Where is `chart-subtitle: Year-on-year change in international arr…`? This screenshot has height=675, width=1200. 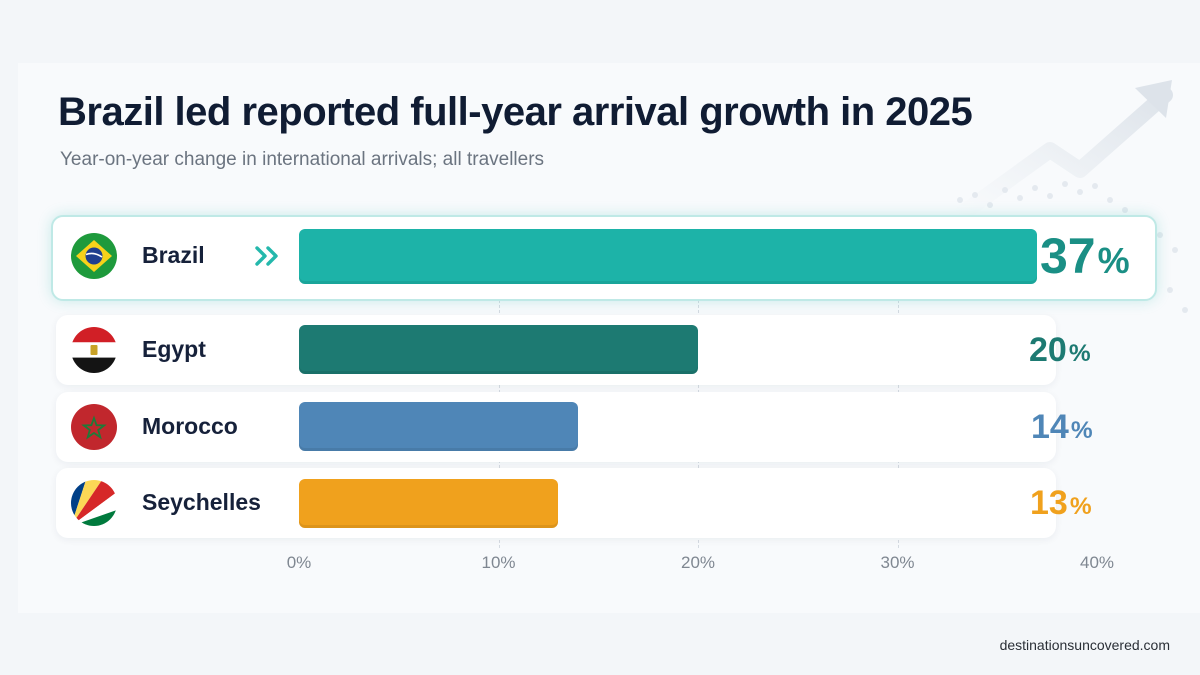 chart-subtitle: Year-on-year change in international arr… is located at coordinates (302, 159).